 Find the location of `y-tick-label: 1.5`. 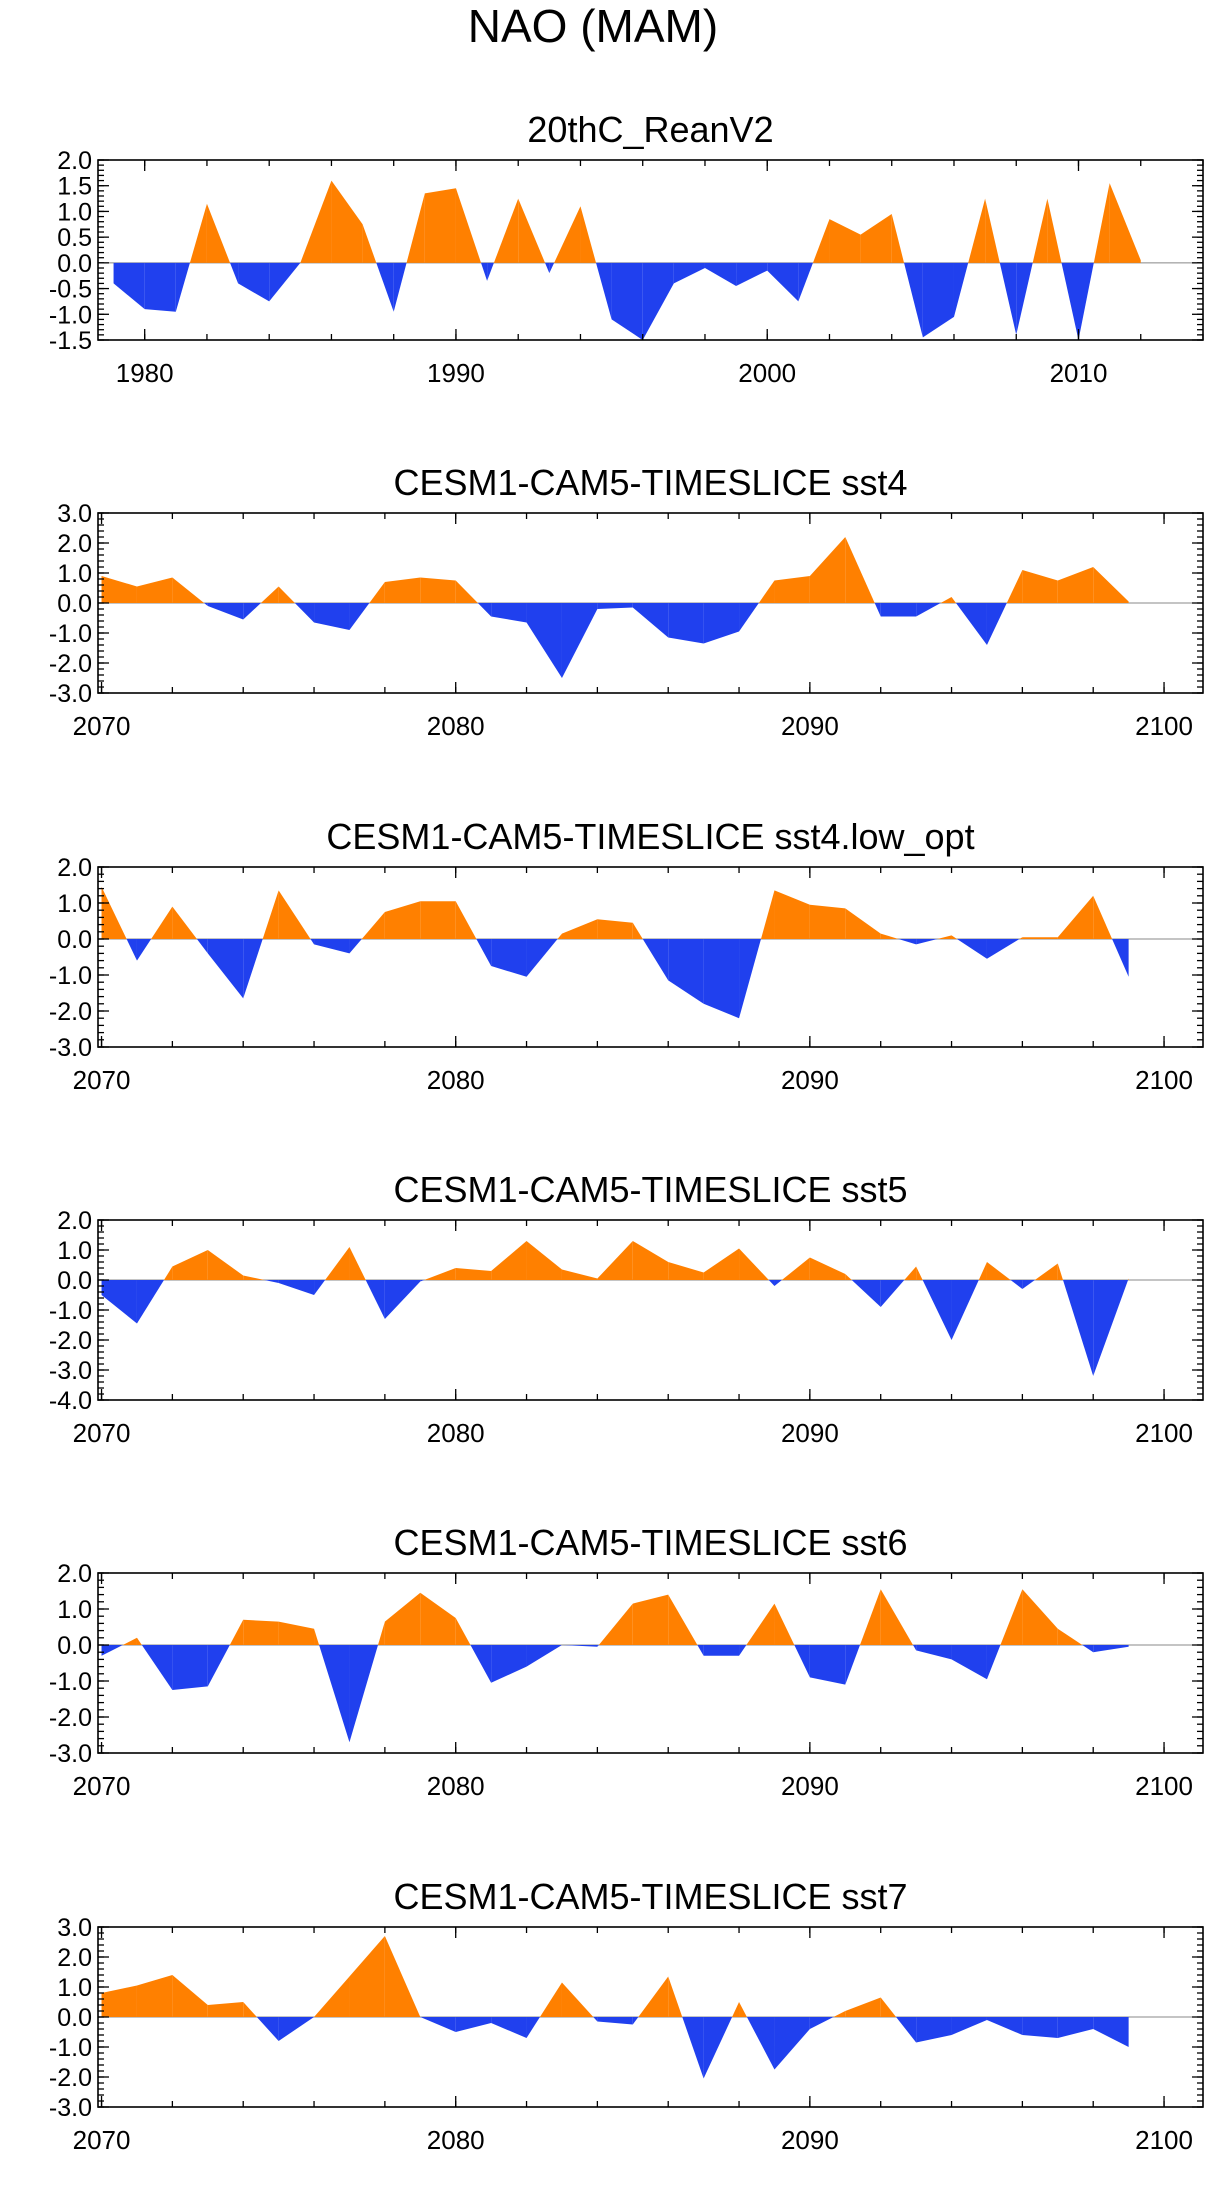

y-tick-label: 1.5 is located at coordinates (74, 187).